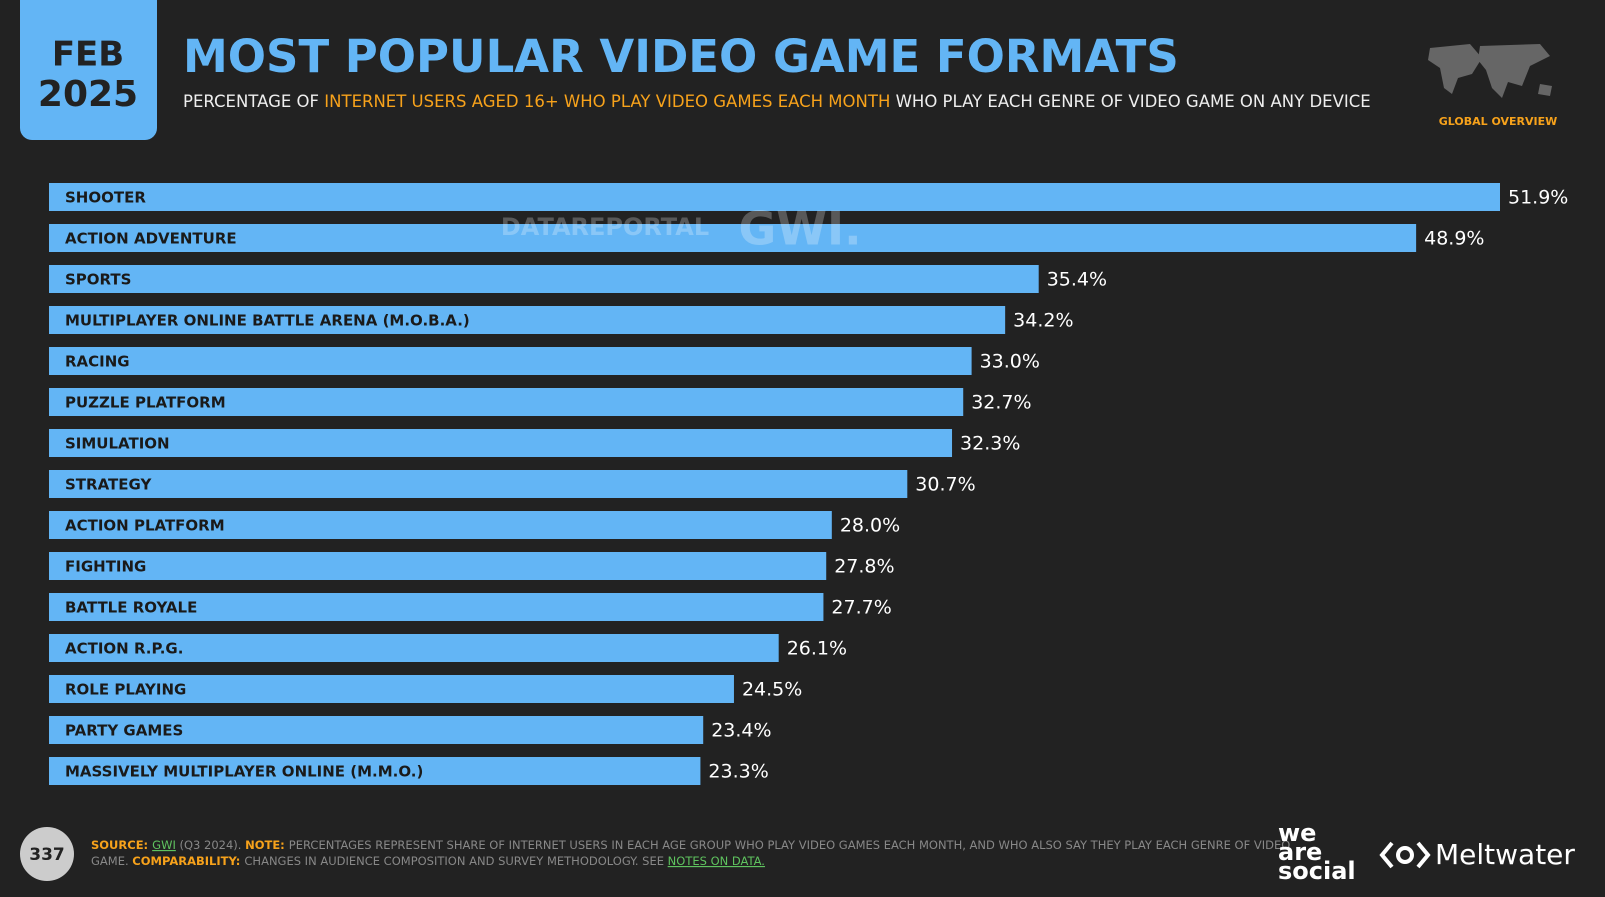  I want to click on badge: GLOBAL OVERVIEW, so click(1498, 121).